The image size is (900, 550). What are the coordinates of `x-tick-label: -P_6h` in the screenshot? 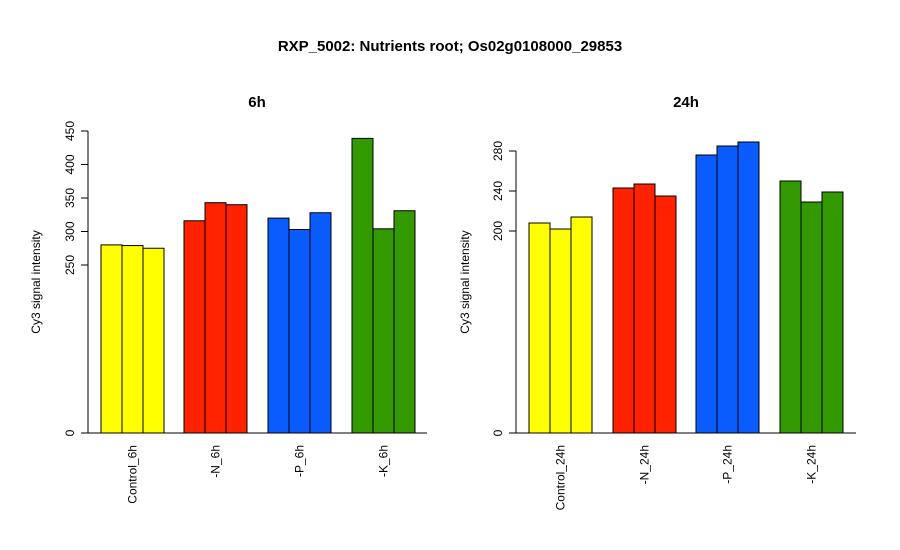 It's located at (300, 461).